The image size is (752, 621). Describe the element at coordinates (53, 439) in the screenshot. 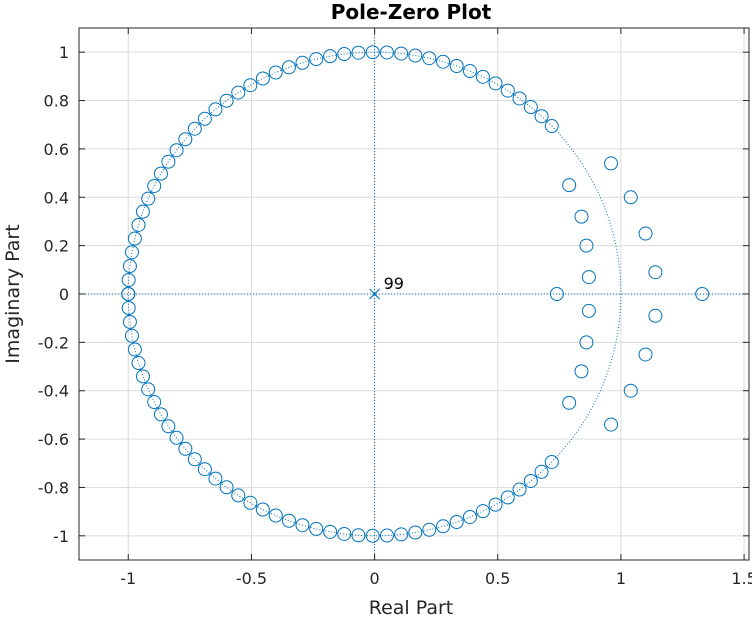

I see `y-tick-label: -0.6` at that location.